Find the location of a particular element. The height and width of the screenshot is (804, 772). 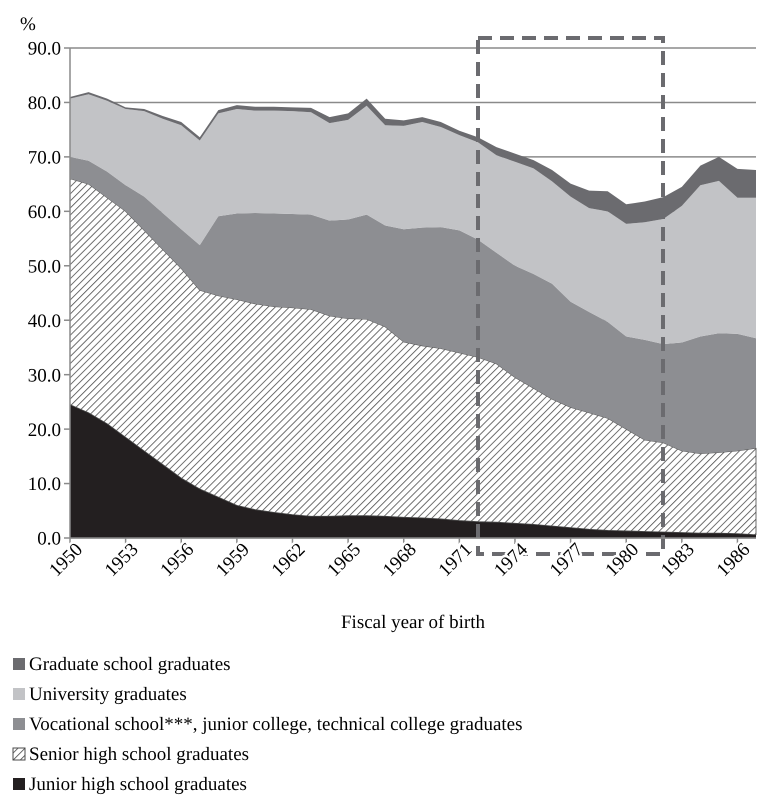

y-tick-label: 90.0 is located at coordinates (44, 49).